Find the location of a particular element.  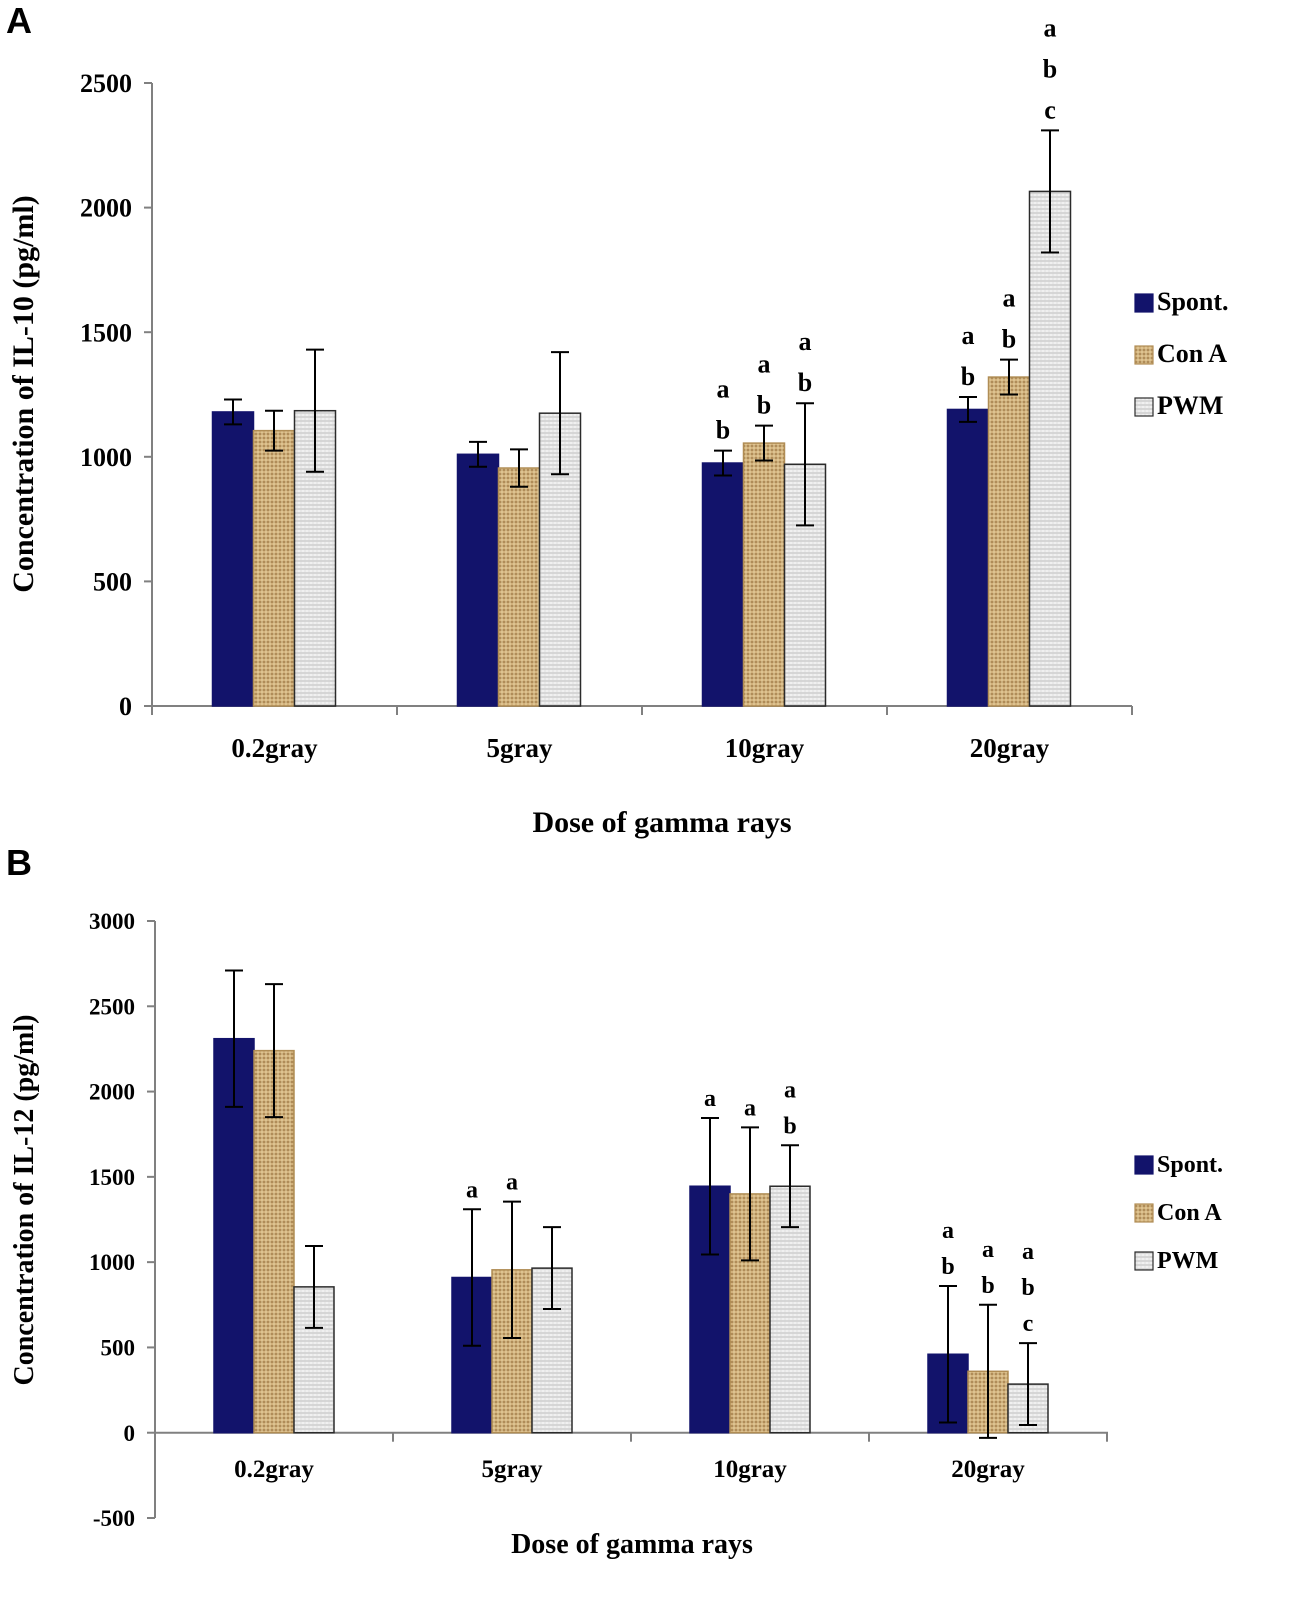

panel-b-y-tick-label: 0 is located at coordinates (130, 1433).